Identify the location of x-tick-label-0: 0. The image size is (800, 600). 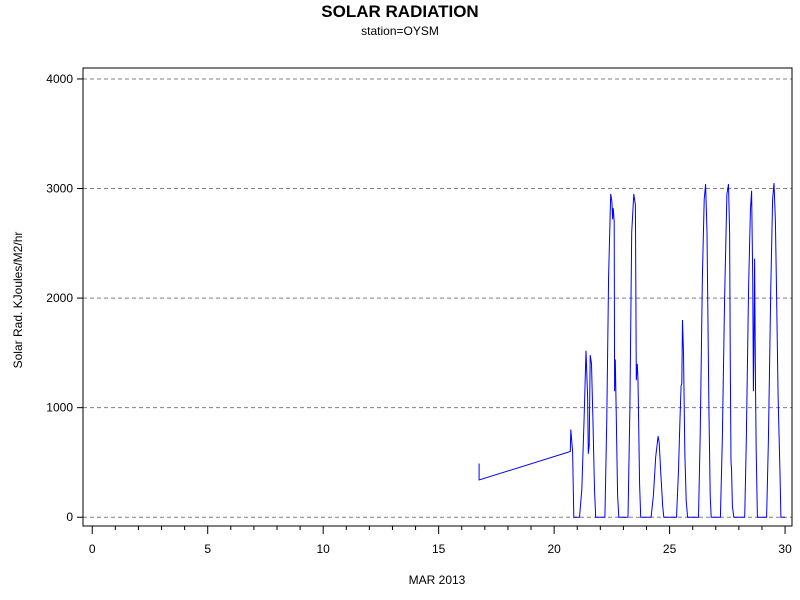
(92, 549).